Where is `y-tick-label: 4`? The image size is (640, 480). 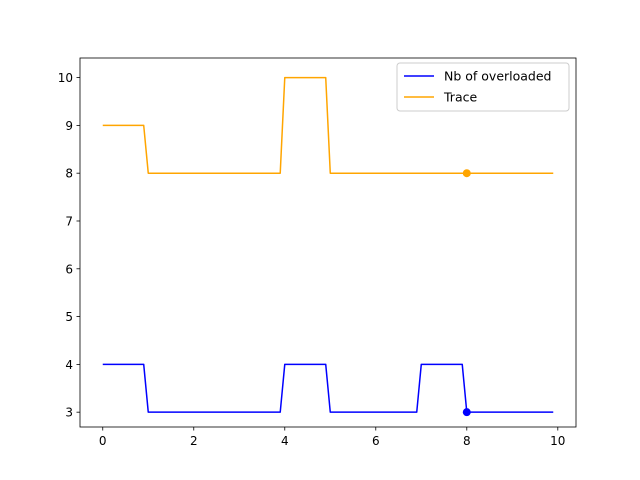 y-tick-label: 4 is located at coordinates (69, 365).